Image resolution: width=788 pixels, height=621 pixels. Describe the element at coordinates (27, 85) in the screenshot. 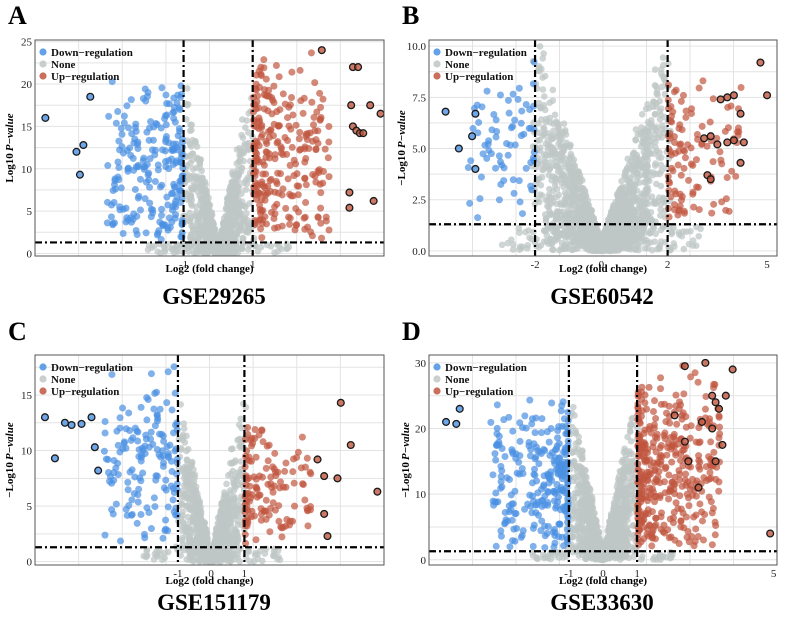

I see `y-tick-label: 20` at that location.